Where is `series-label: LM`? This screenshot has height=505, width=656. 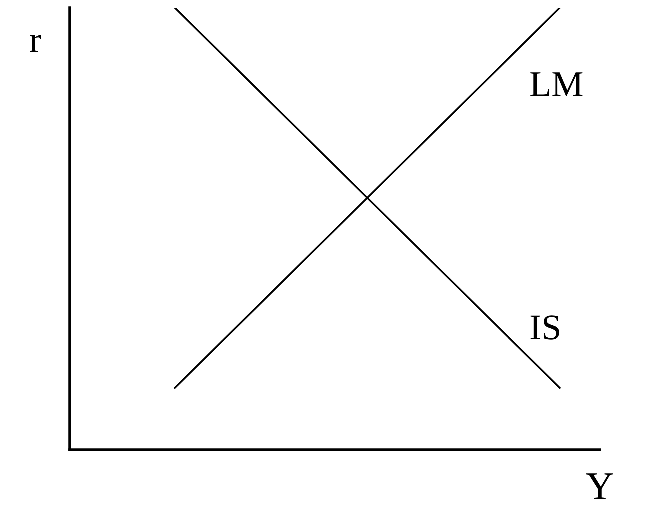 series-label: LM is located at coordinates (556, 84).